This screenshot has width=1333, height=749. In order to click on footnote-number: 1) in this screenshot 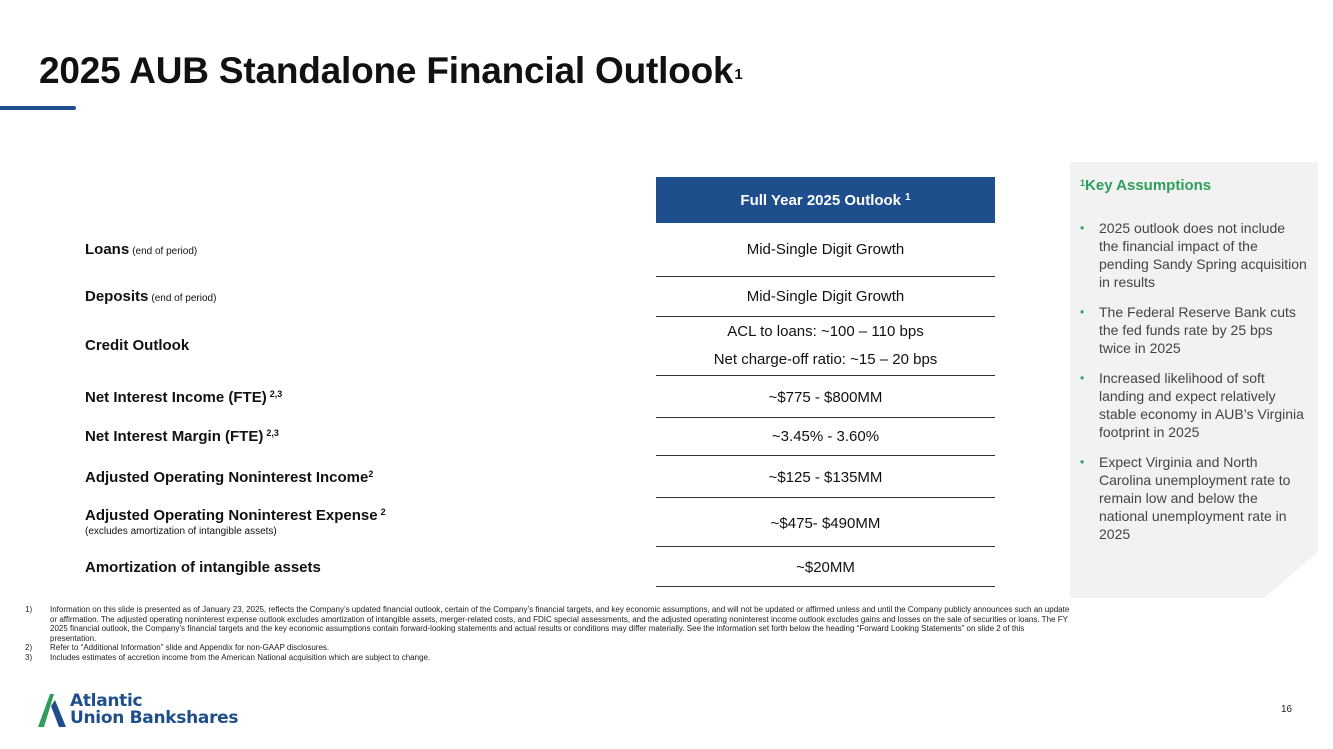, I will do `click(29, 609)`.